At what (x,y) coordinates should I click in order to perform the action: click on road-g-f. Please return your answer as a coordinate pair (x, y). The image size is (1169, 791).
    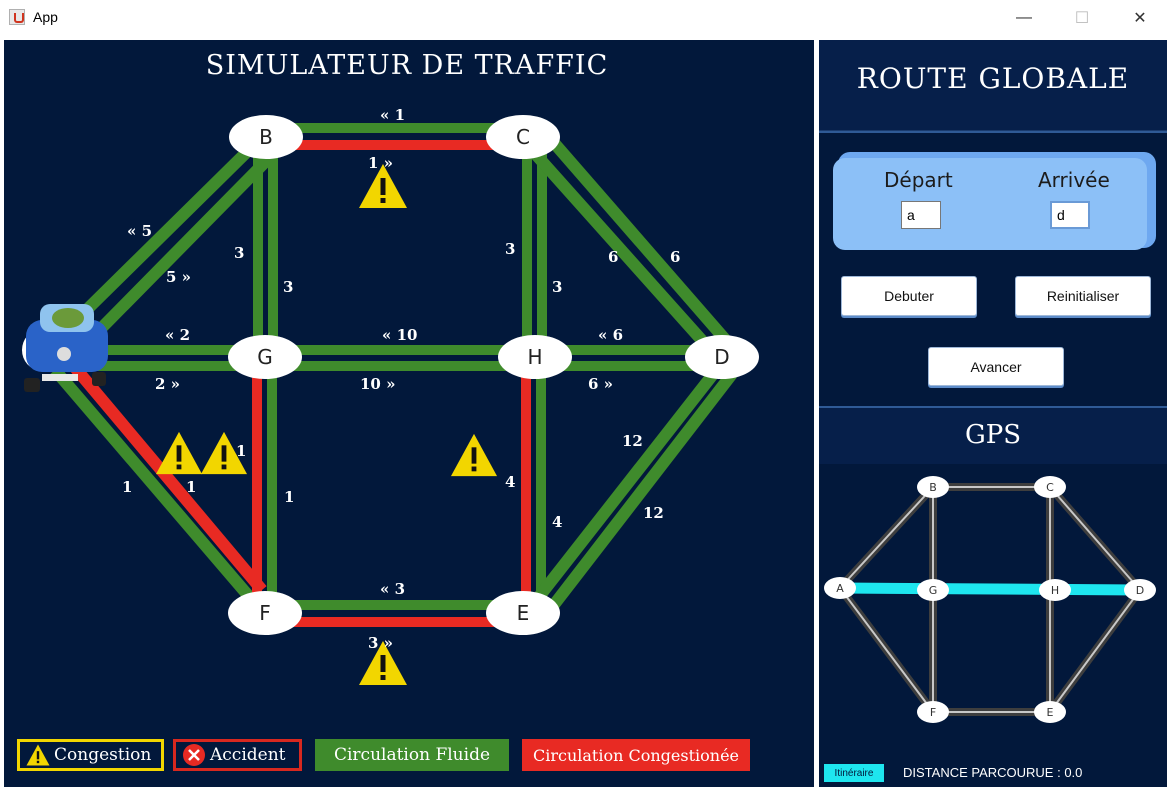
    Looking at the image, I should click on (264, 485).